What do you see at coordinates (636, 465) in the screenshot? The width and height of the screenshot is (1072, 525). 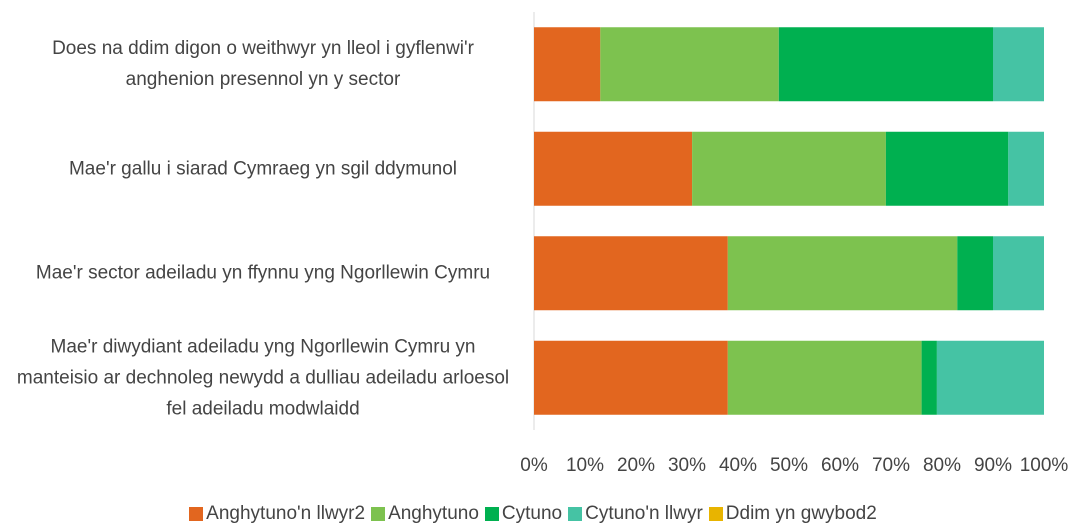 I see `x-tick-label: 20%` at bounding box center [636, 465].